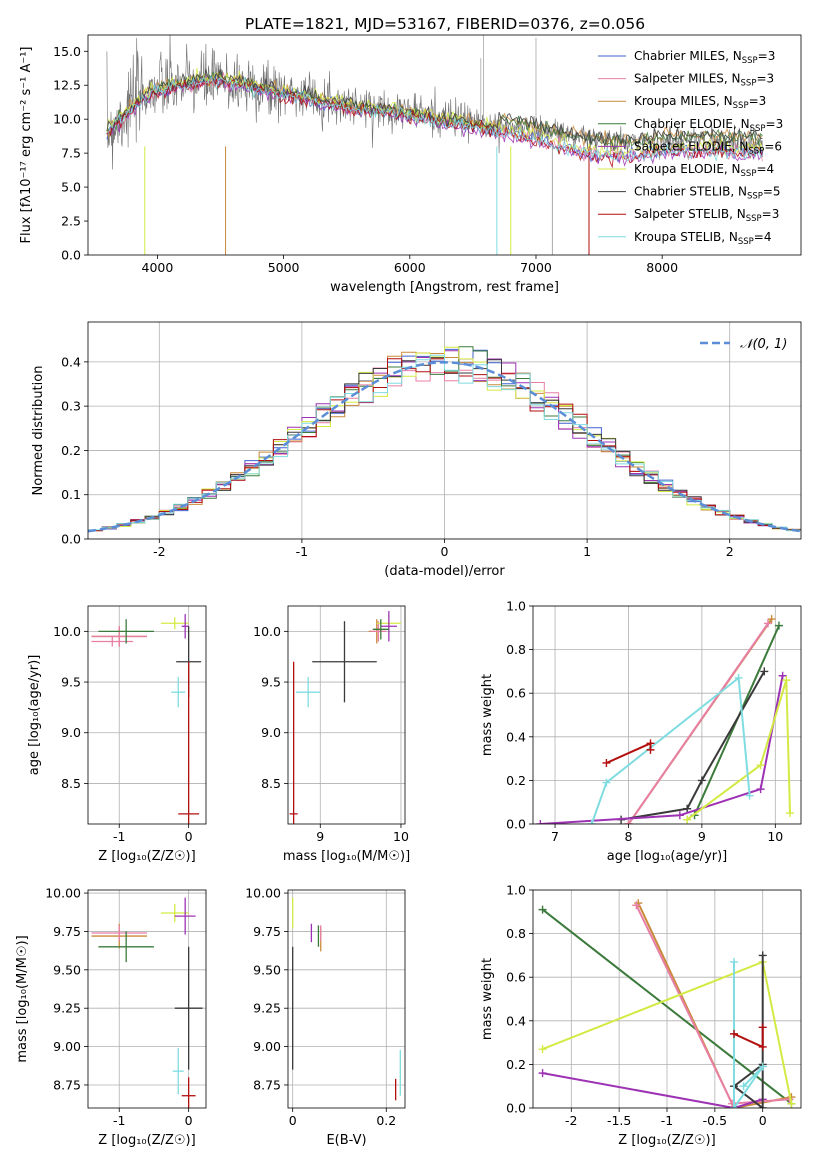 The width and height of the screenshot is (819, 1170). I want to click on y-axis-label: Normed distribution, so click(38, 431).